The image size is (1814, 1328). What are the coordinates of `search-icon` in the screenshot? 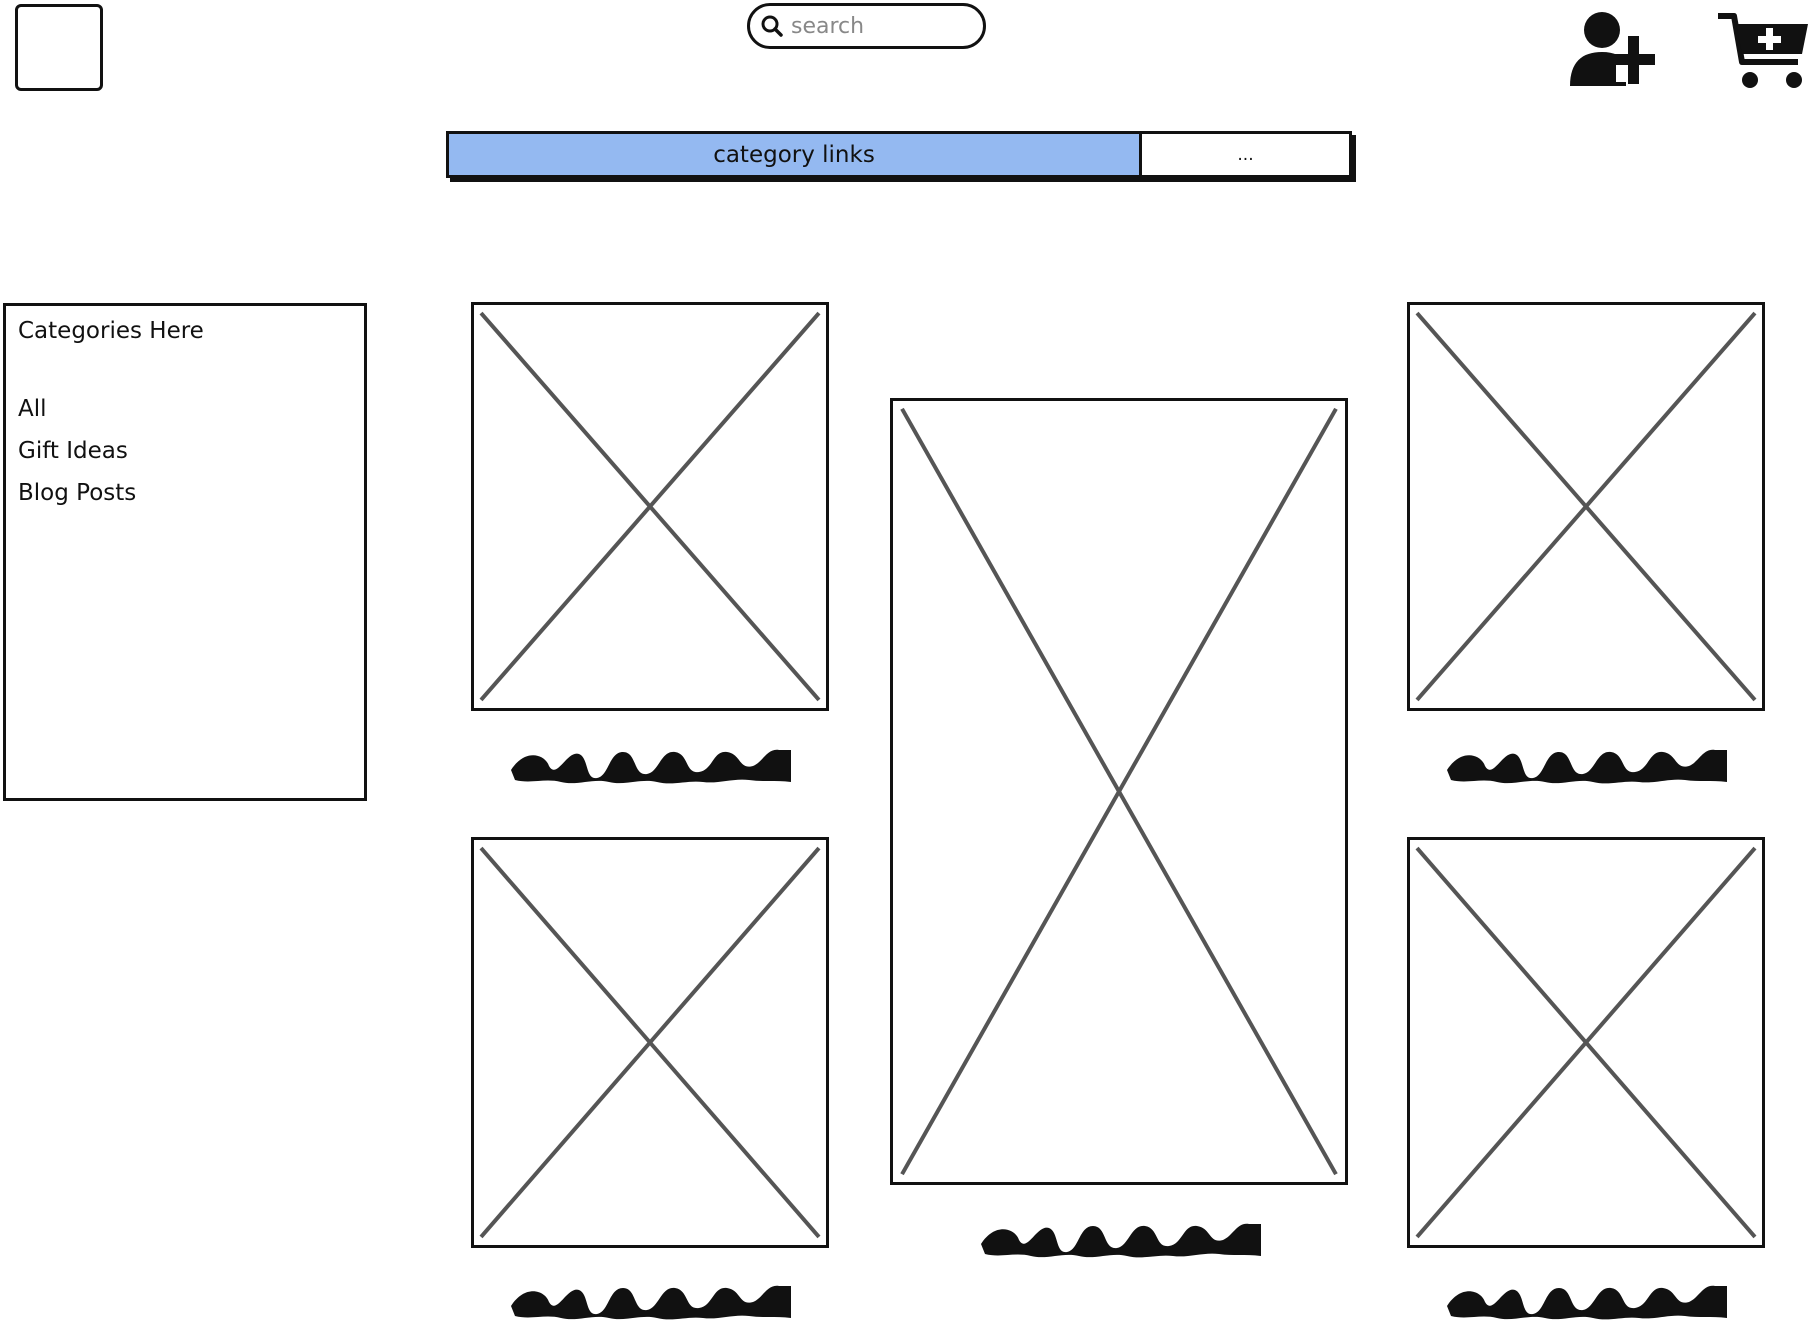 It's located at (772, 26).